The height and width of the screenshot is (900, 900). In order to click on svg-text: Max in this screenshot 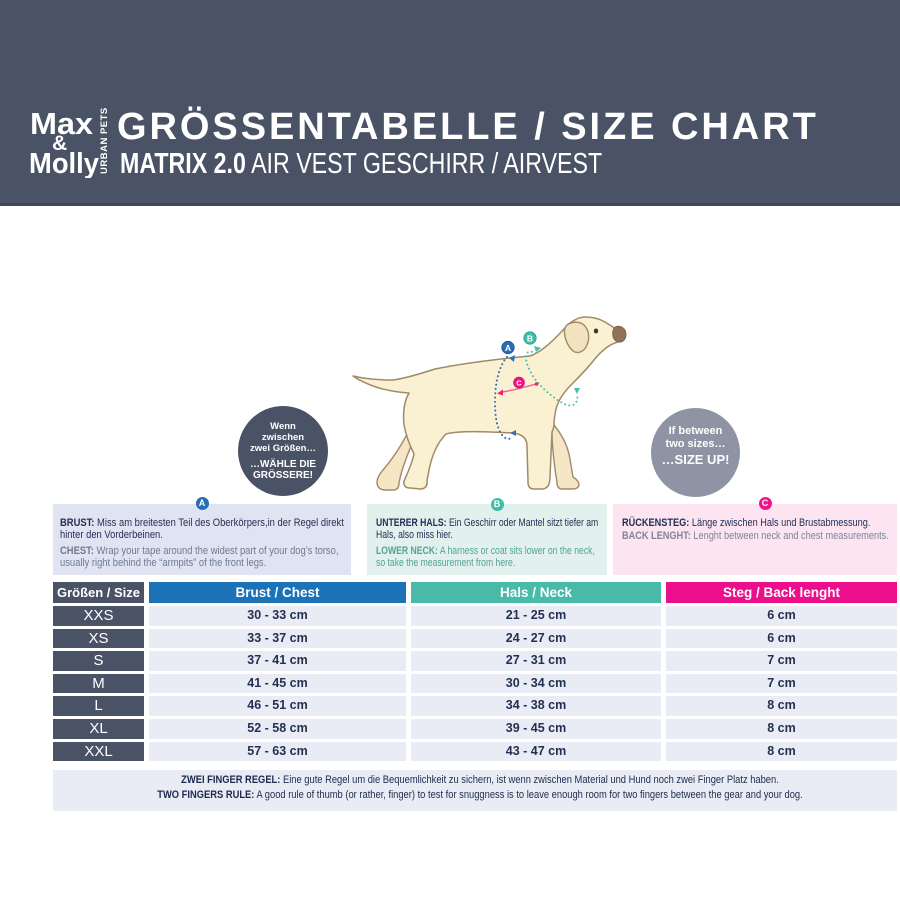, I will do `click(62, 123)`.